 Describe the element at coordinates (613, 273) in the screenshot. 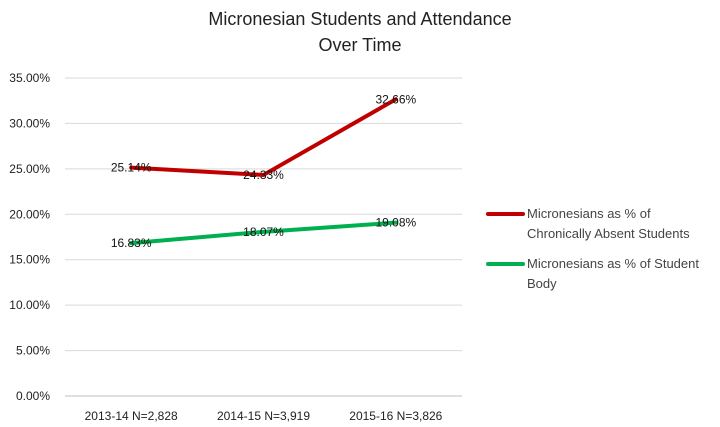

I see `legend-entry: Micronesians as % of Student Body` at that location.